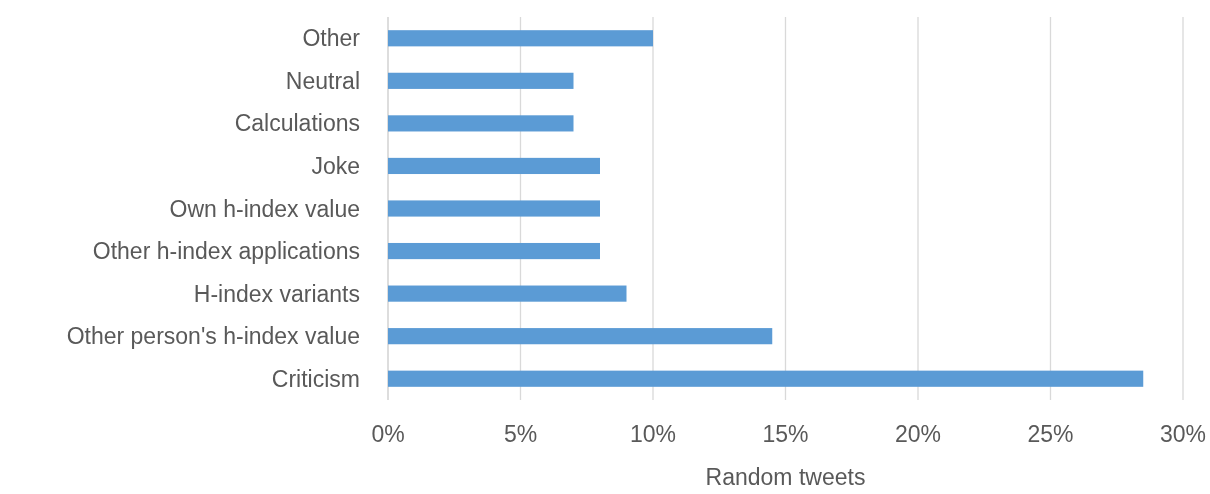 The height and width of the screenshot is (494, 1210). What do you see at coordinates (785, 434) in the screenshot?
I see `x-tick-label: 15%` at bounding box center [785, 434].